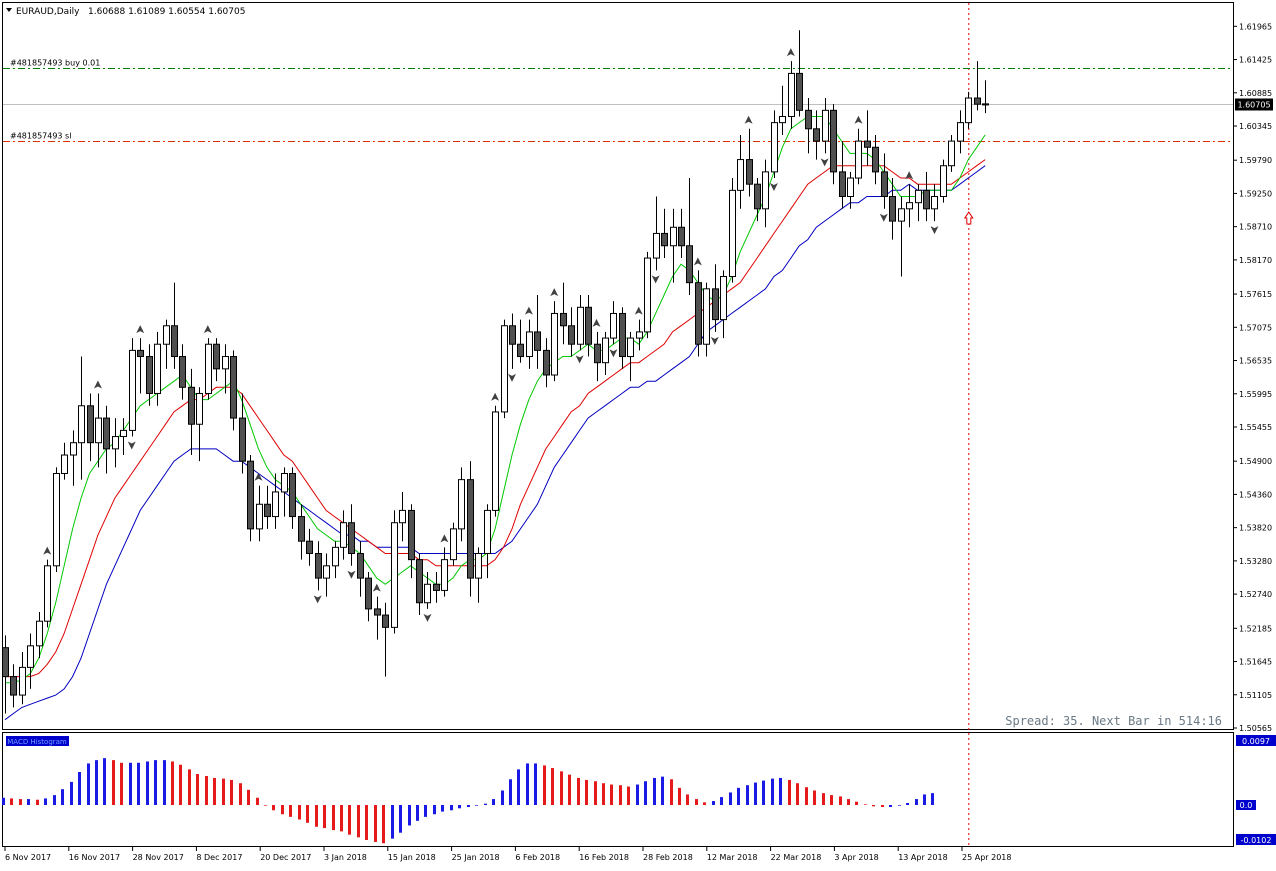 The image size is (1276, 871). Describe the element at coordinates (922, 857) in the screenshot. I see `date-tick-label: 13 Apr 2018` at that location.